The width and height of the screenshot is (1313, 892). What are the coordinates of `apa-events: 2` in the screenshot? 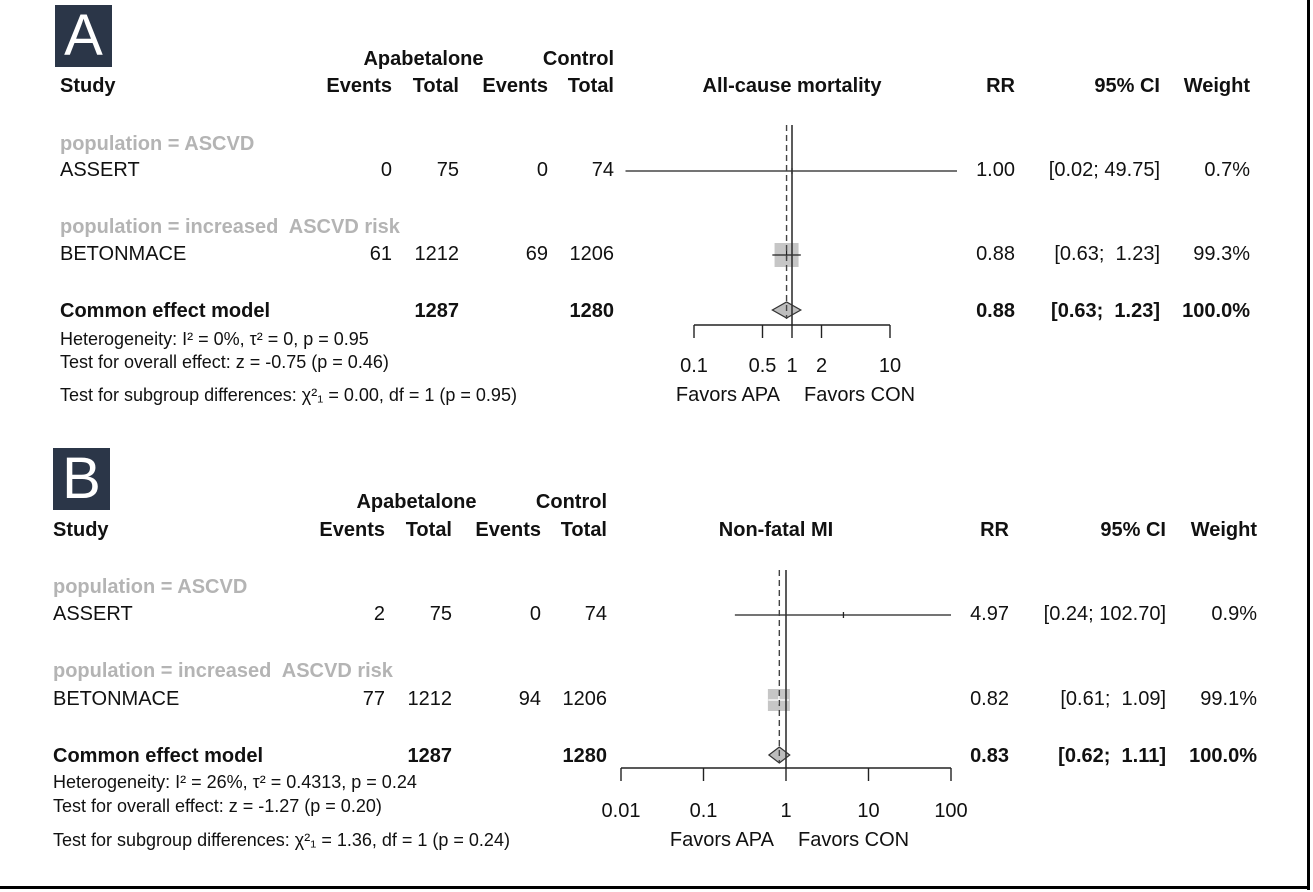 It's located at (379, 614).